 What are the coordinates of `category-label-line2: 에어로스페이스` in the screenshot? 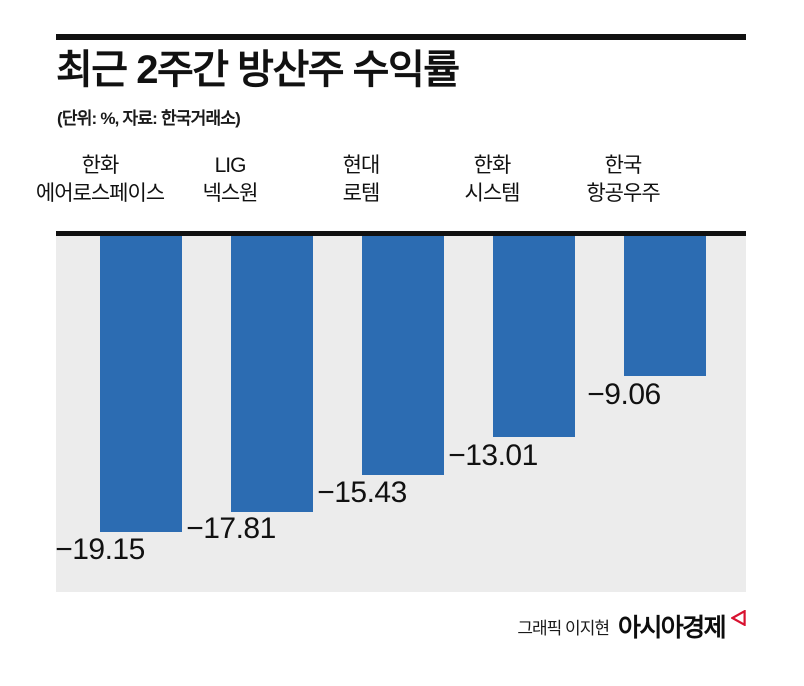 It's located at (100, 193).